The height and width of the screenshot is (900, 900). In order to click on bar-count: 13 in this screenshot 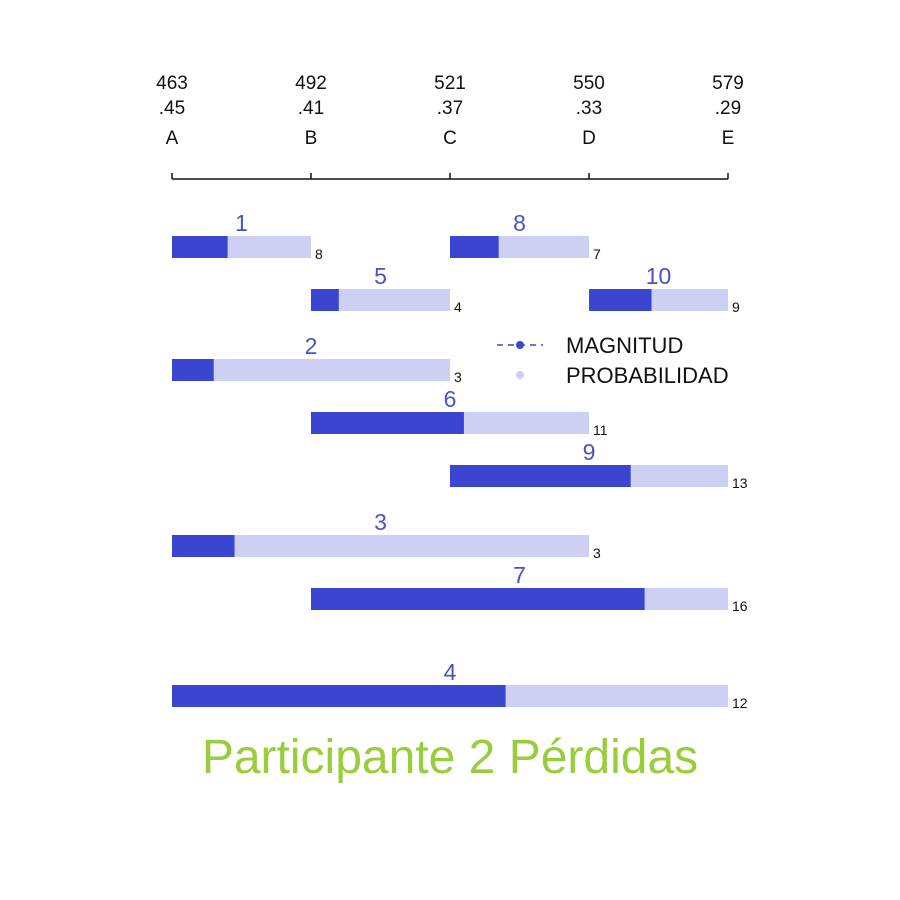, I will do `click(740, 483)`.